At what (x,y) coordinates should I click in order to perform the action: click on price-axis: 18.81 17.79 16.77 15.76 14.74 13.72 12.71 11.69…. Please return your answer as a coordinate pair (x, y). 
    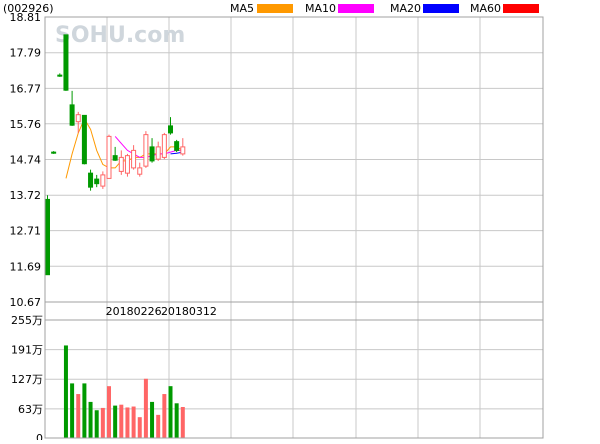
    Looking at the image, I should click on (26, 160).